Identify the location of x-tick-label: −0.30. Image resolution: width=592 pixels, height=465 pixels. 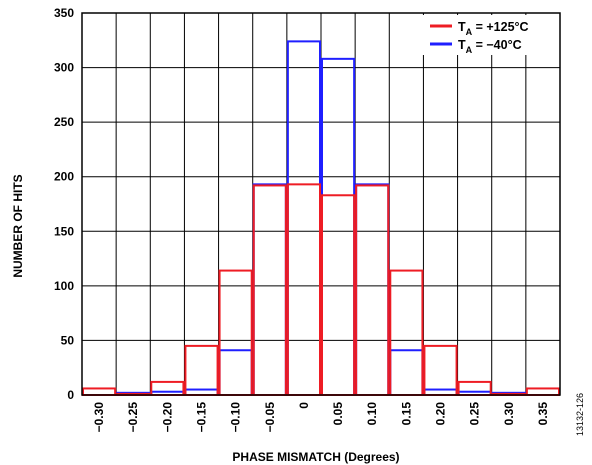
(99, 417).